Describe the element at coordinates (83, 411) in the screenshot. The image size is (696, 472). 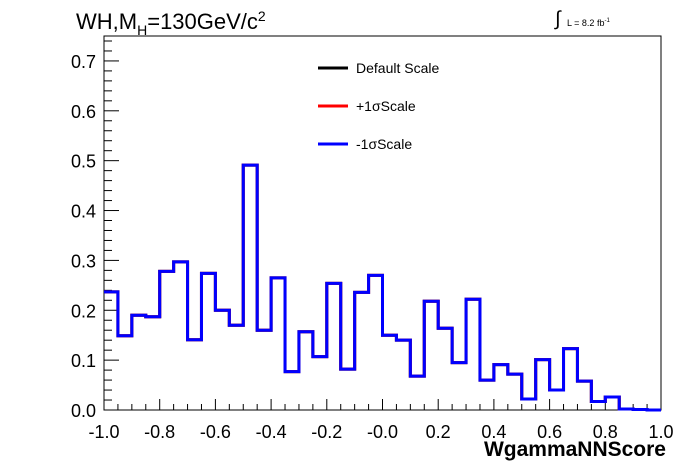
I see `y-tick-label: 0.0` at that location.